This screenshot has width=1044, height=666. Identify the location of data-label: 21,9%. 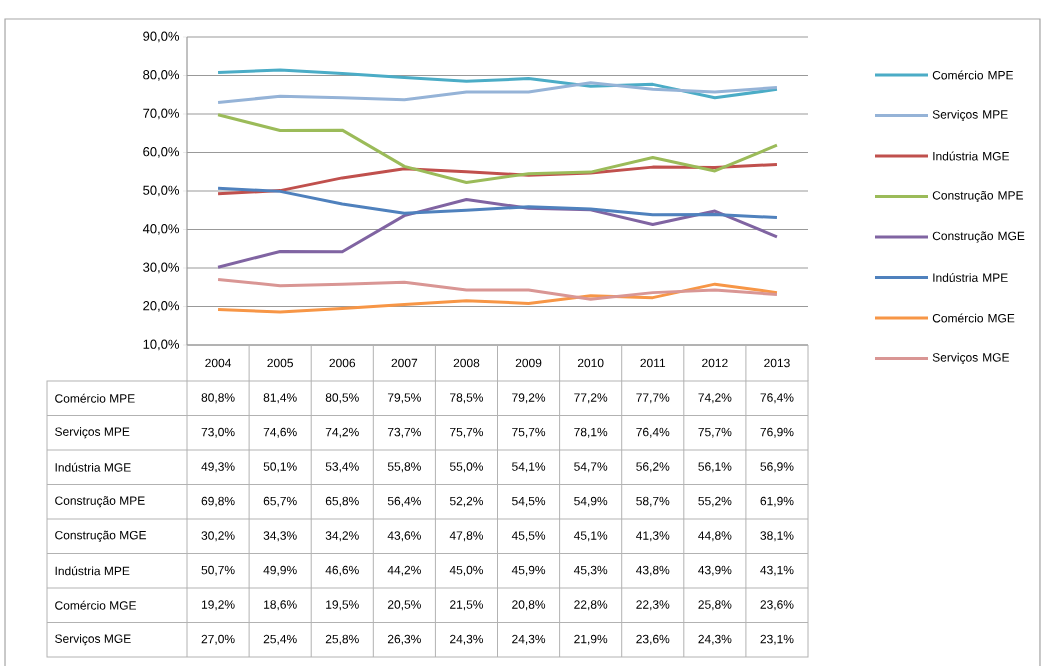
(591, 639).